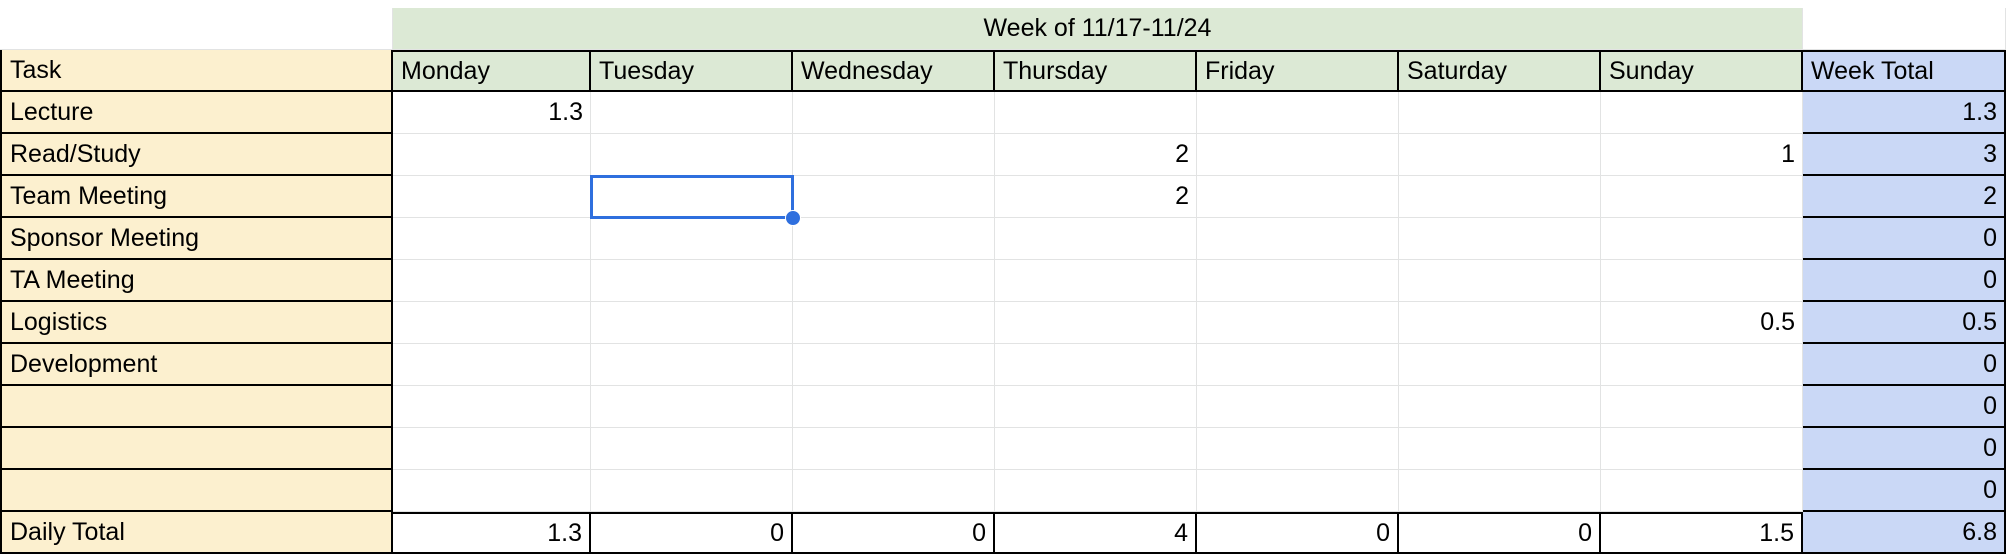 This screenshot has width=2006, height=556. What do you see at coordinates (1702, 71) in the screenshot?
I see `column-header-sunday: Sunday` at bounding box center [1702, 71].